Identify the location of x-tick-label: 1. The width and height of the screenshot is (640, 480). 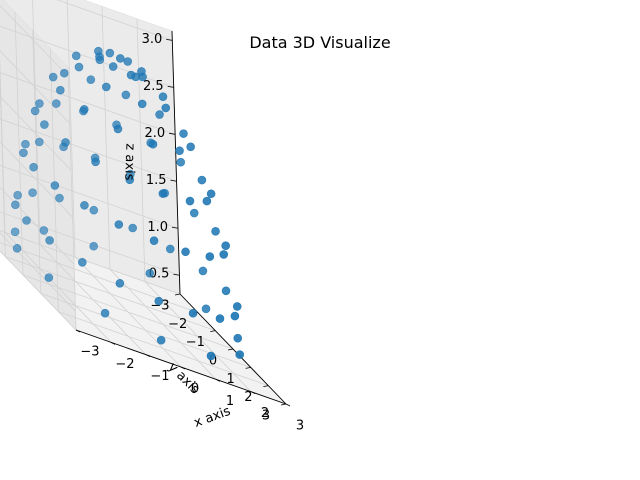
(230, 401).